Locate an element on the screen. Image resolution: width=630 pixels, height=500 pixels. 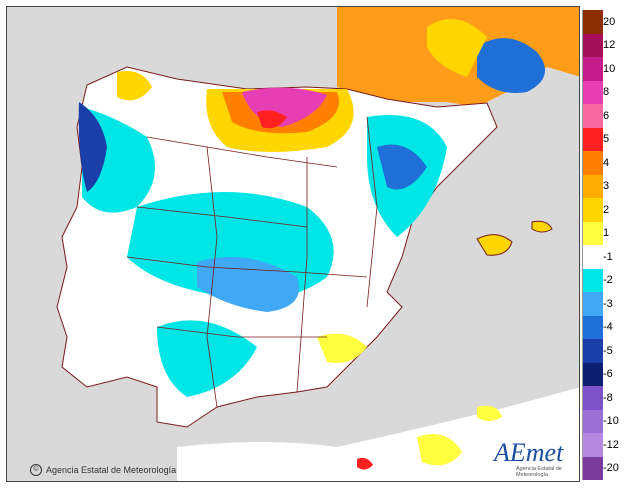
logo-brand: AEmet is located at coordinates (529, 452).